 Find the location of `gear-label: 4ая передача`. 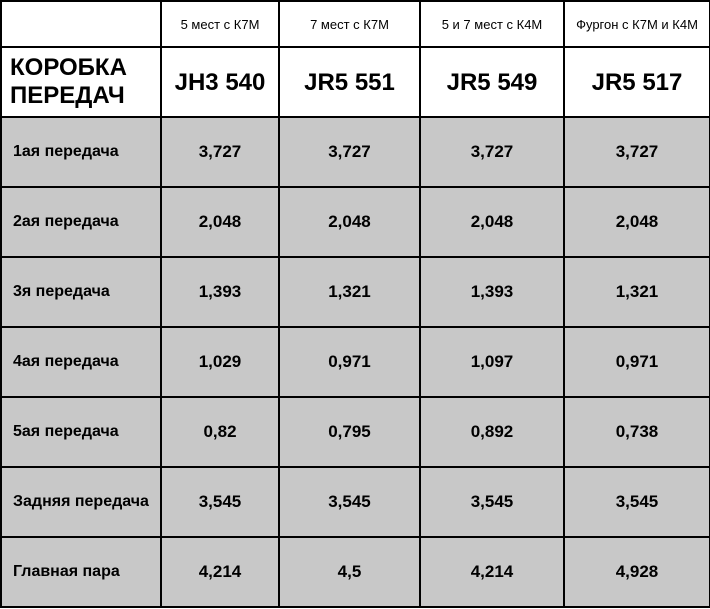

gear-label: 4ая передача is located at coordinates (81, 362).